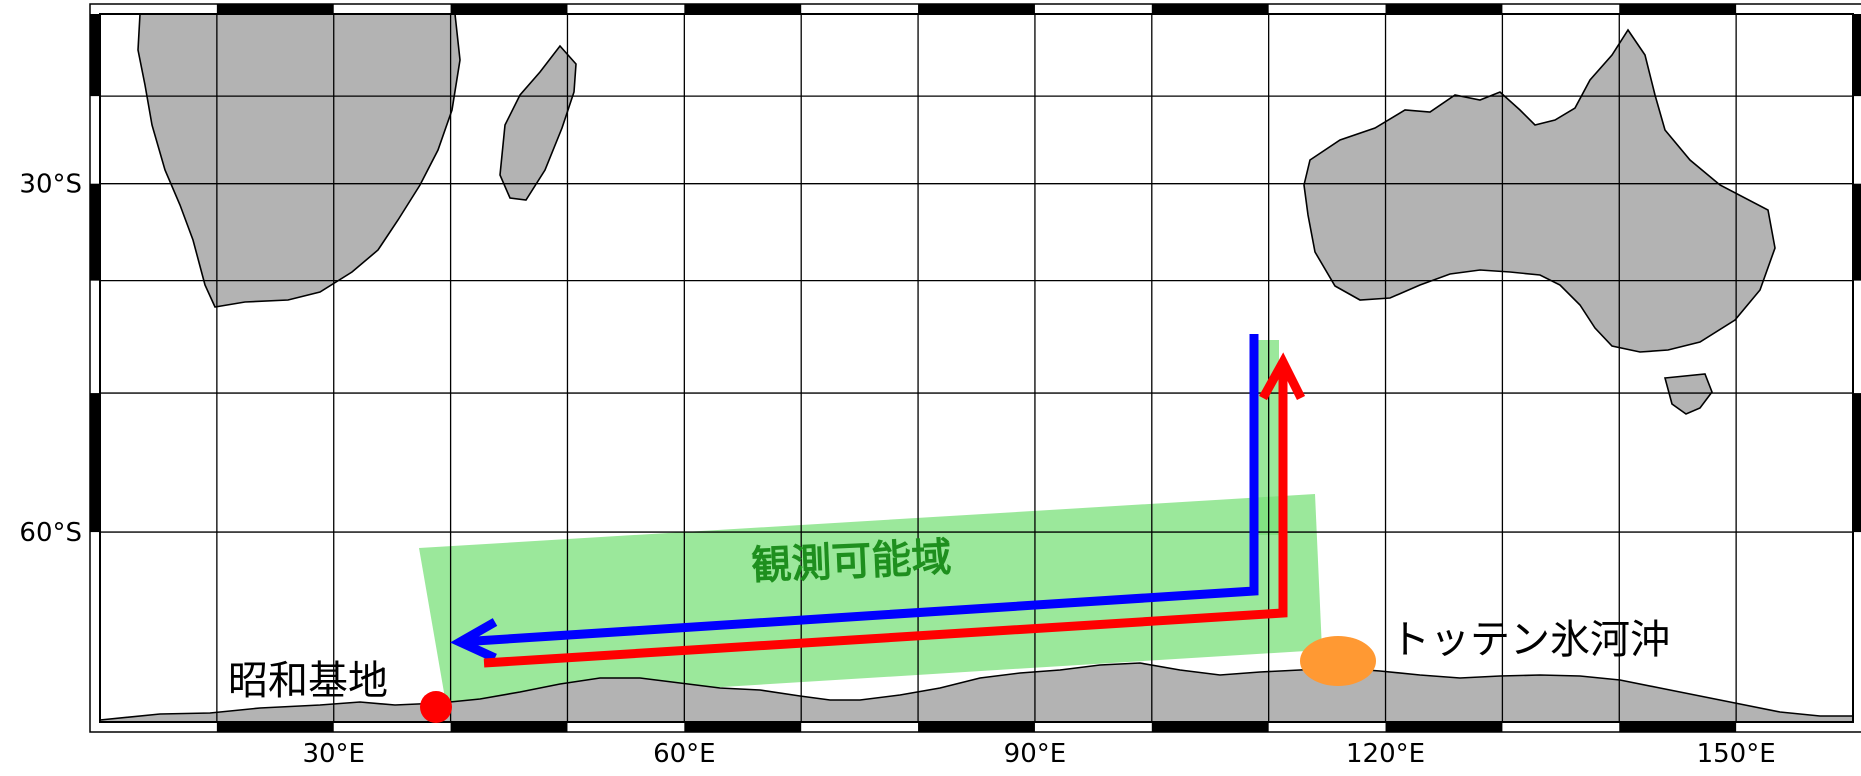 The image size is (1861, 776). What do you see at coordinates (1385, 754) in the screenshot?
I see `x-tick-label: 120°E` at bounding box center [1385, 754].